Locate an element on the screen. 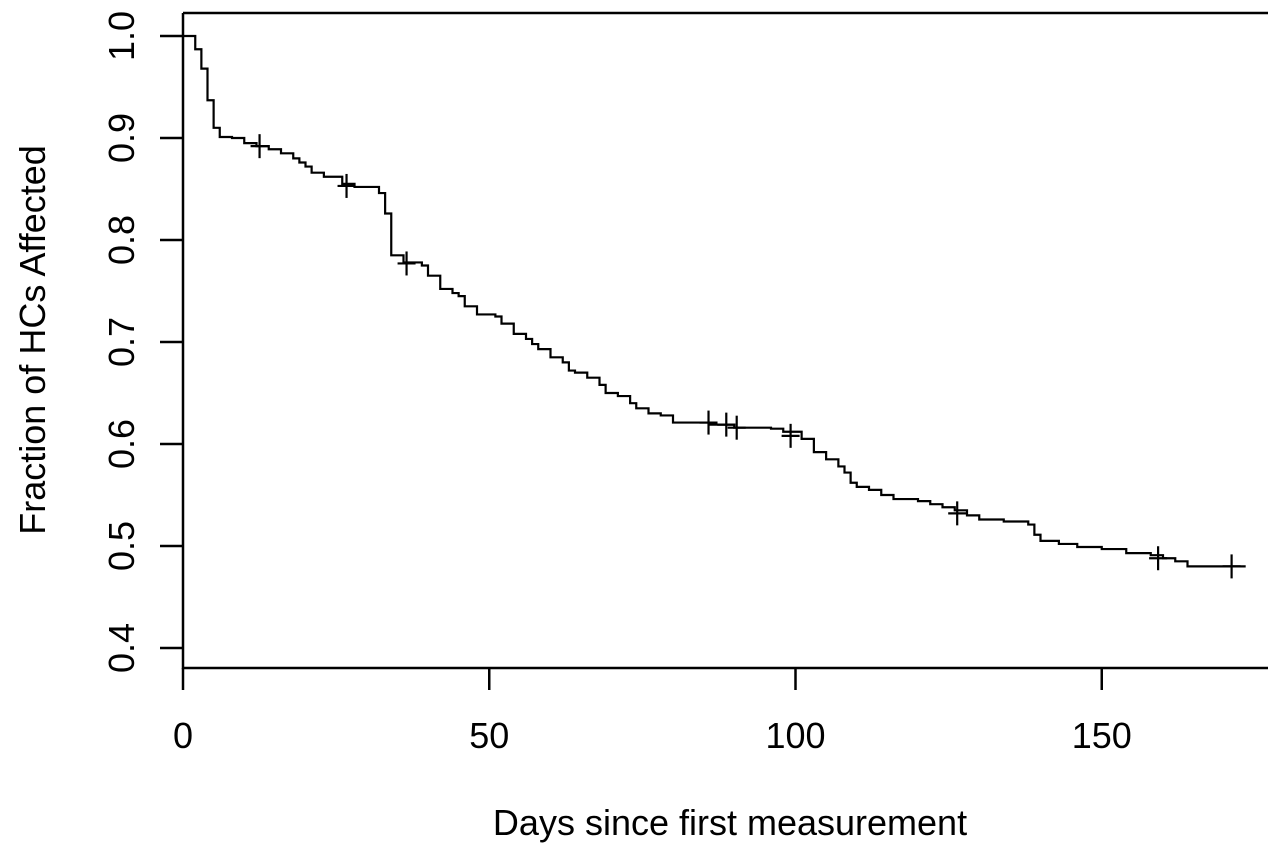 The width and height of the screenshot is (1268, 848). y-tick-label: 0.7 is located at coordinates (121, 342).